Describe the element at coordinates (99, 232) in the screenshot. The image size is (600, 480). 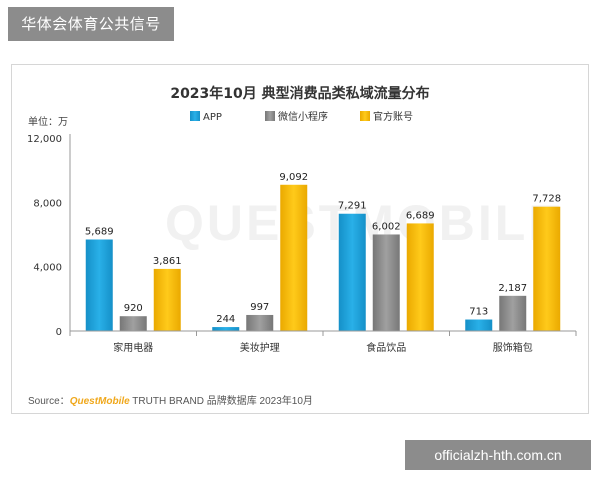
I see `bar-value-label: 5,689` at that location.